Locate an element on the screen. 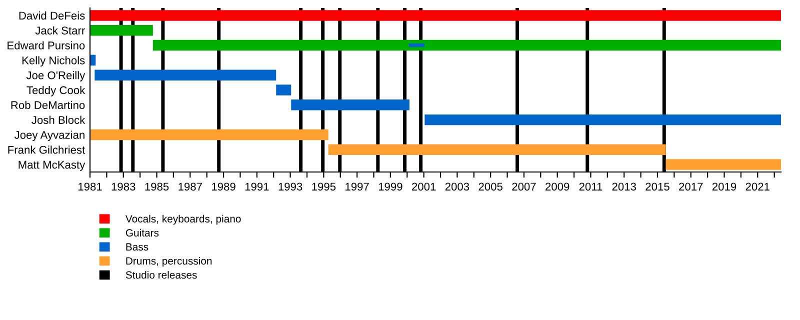  x-tick-label: 2005 is located at coordinates (490, 186).